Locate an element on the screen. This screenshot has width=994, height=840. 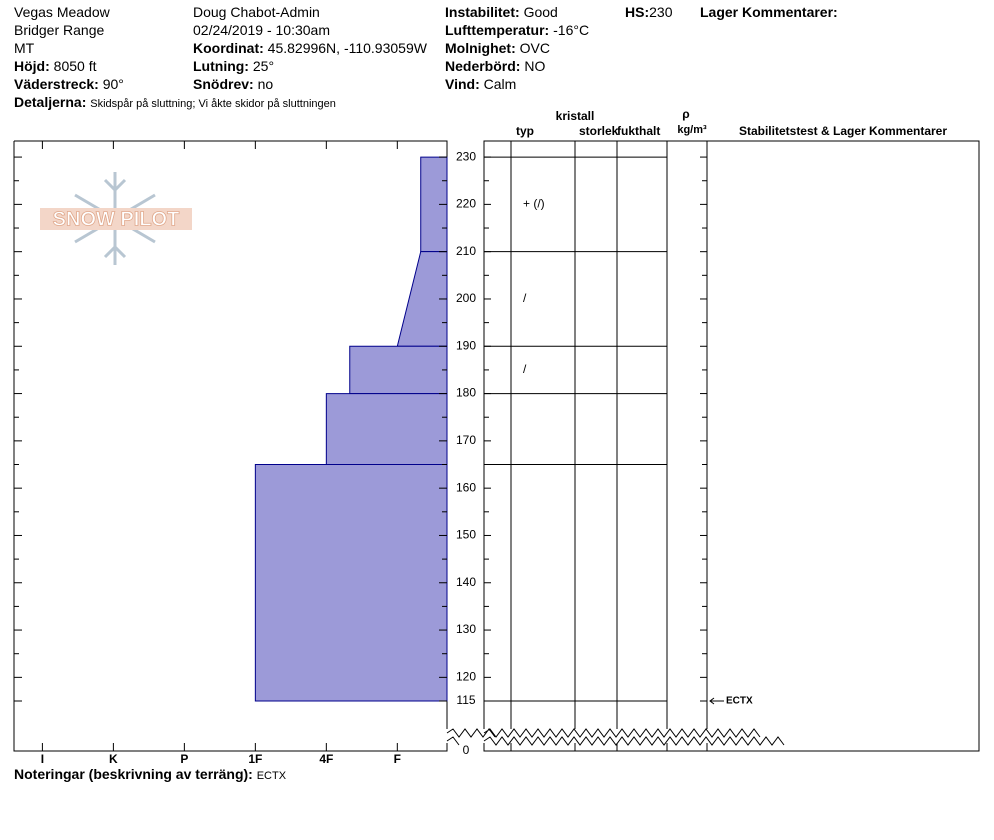
layer-comments-title: Lager Kommentarer: is located at coordinates (769, 12).